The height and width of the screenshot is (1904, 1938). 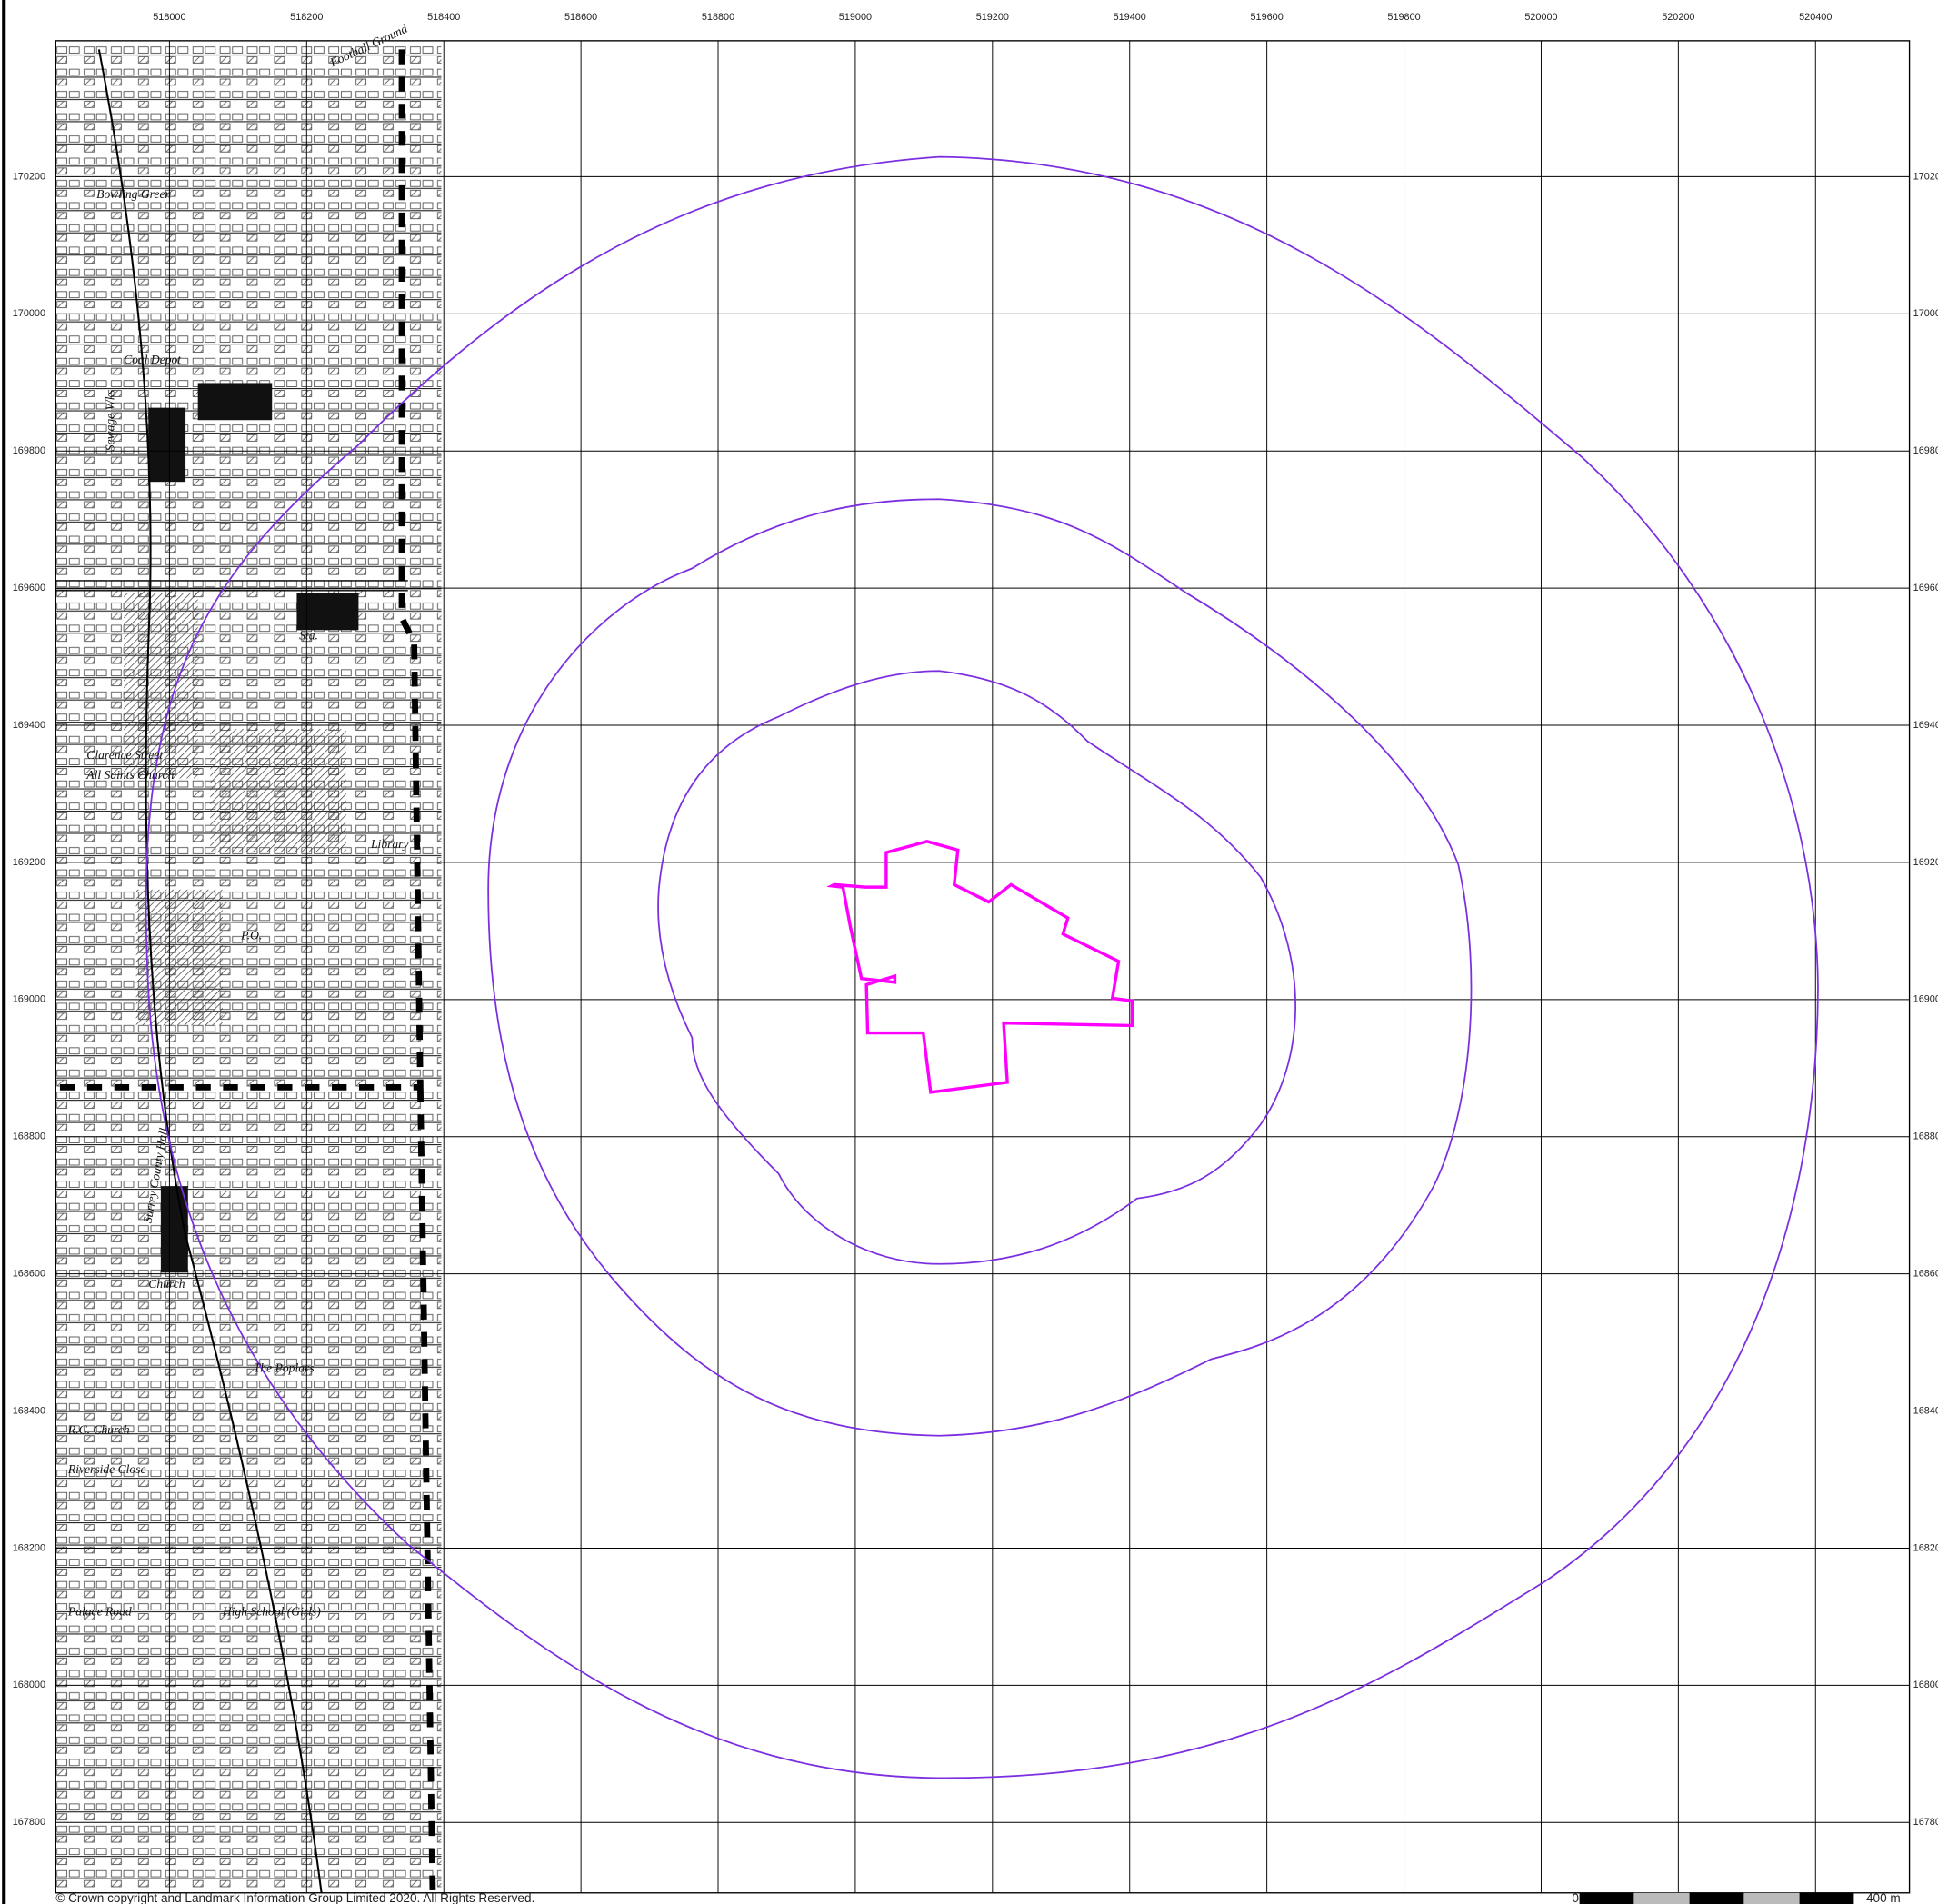 I want to click on easting-label: 518200, so click(x=306, y=18).